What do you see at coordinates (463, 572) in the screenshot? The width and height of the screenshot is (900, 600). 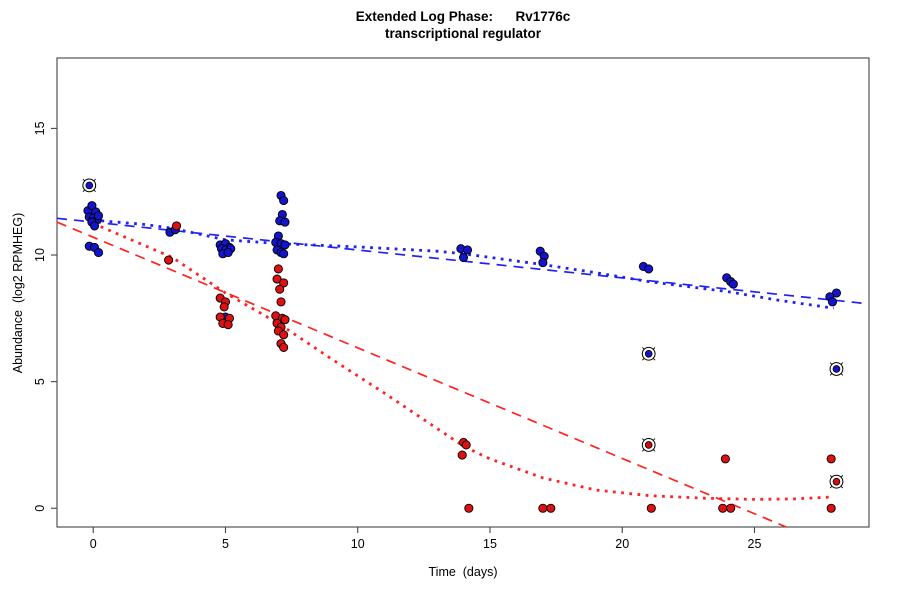 I see `x-axis-label: Time (days)` at bounding box center [463, 572].